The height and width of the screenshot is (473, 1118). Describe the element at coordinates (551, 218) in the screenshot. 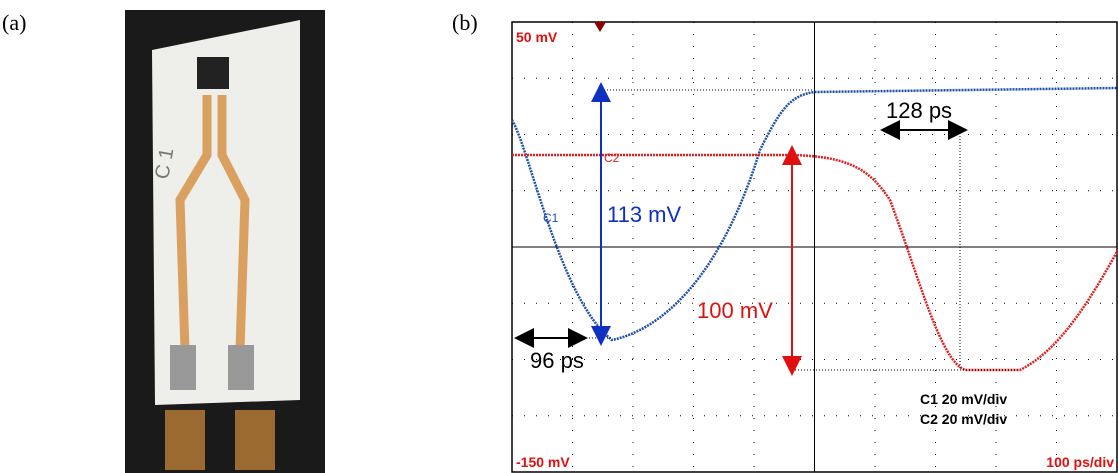

I see `trace-label: C1` at that location.